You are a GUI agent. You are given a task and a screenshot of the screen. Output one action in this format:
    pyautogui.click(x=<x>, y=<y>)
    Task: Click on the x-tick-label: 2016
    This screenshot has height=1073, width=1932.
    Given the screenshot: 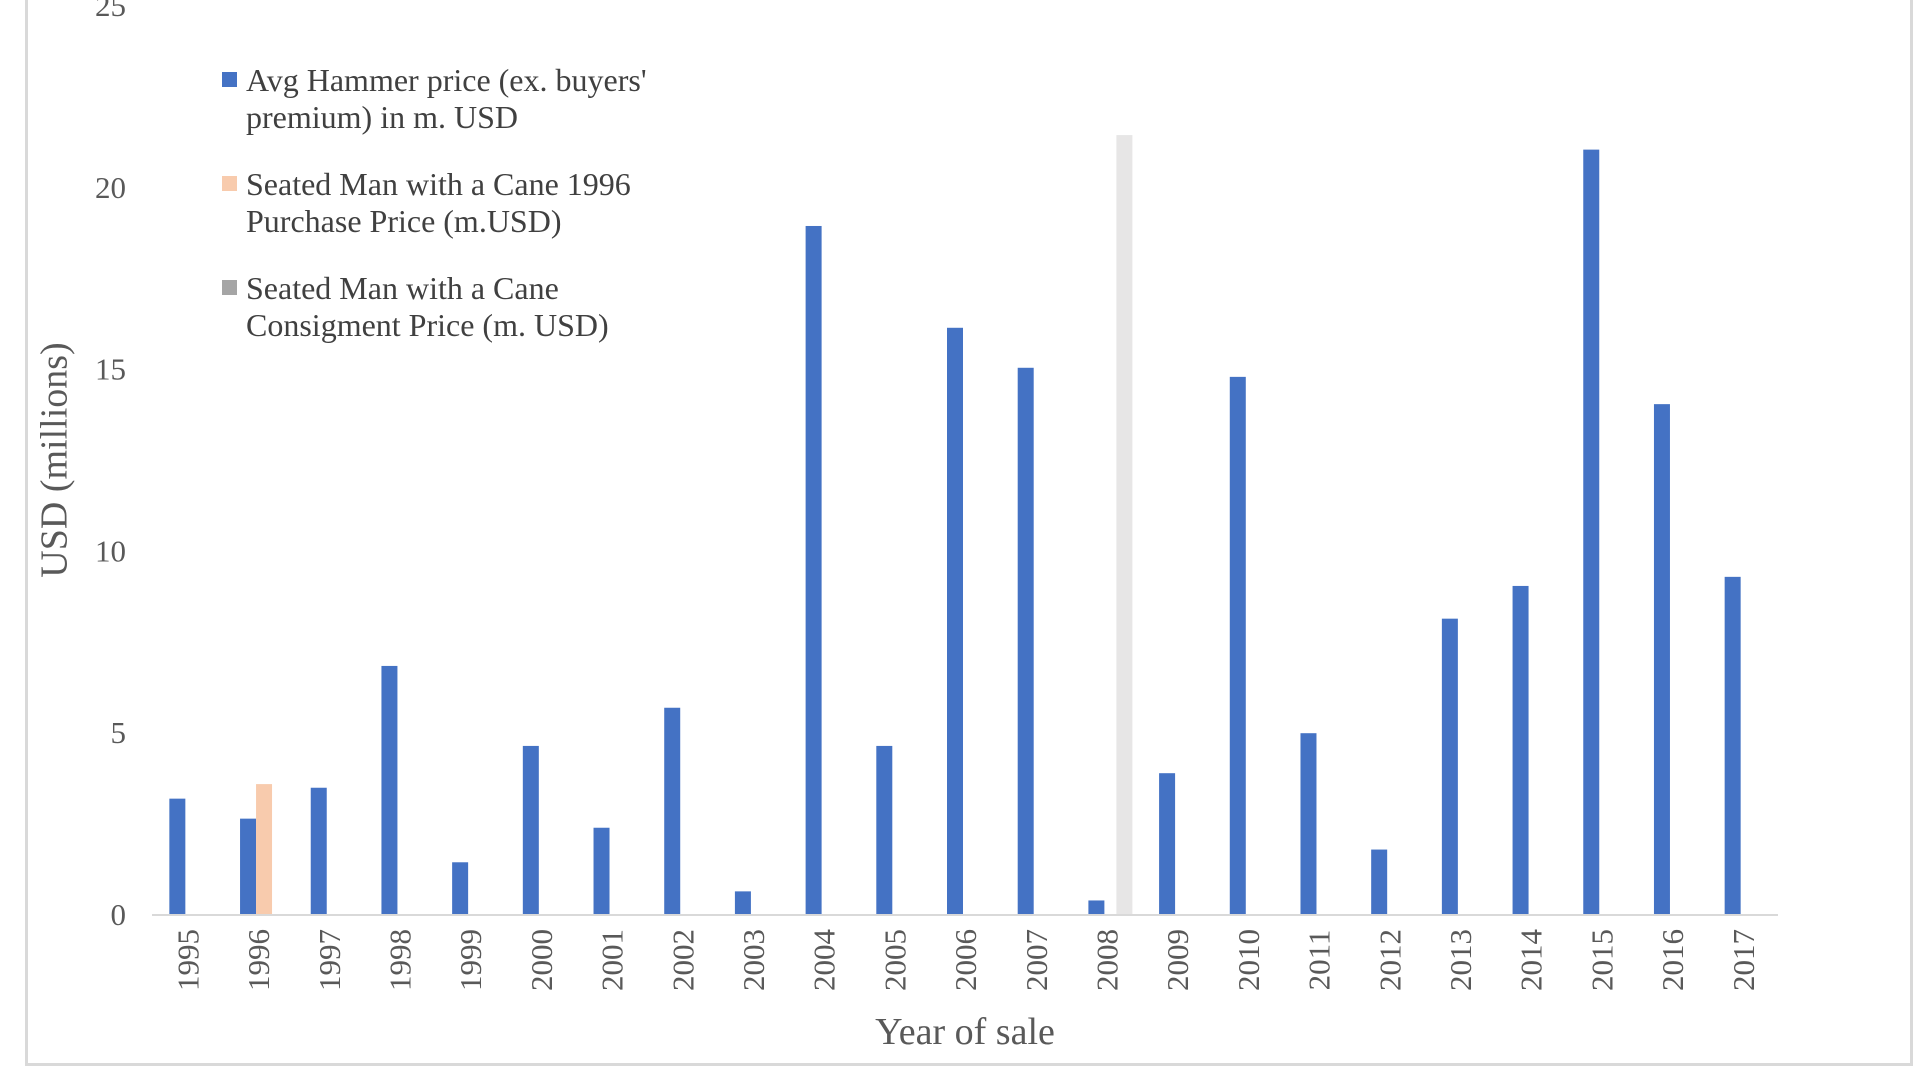 What is the action you would take?
    pyautogui.click(x=1672, y=960)
    